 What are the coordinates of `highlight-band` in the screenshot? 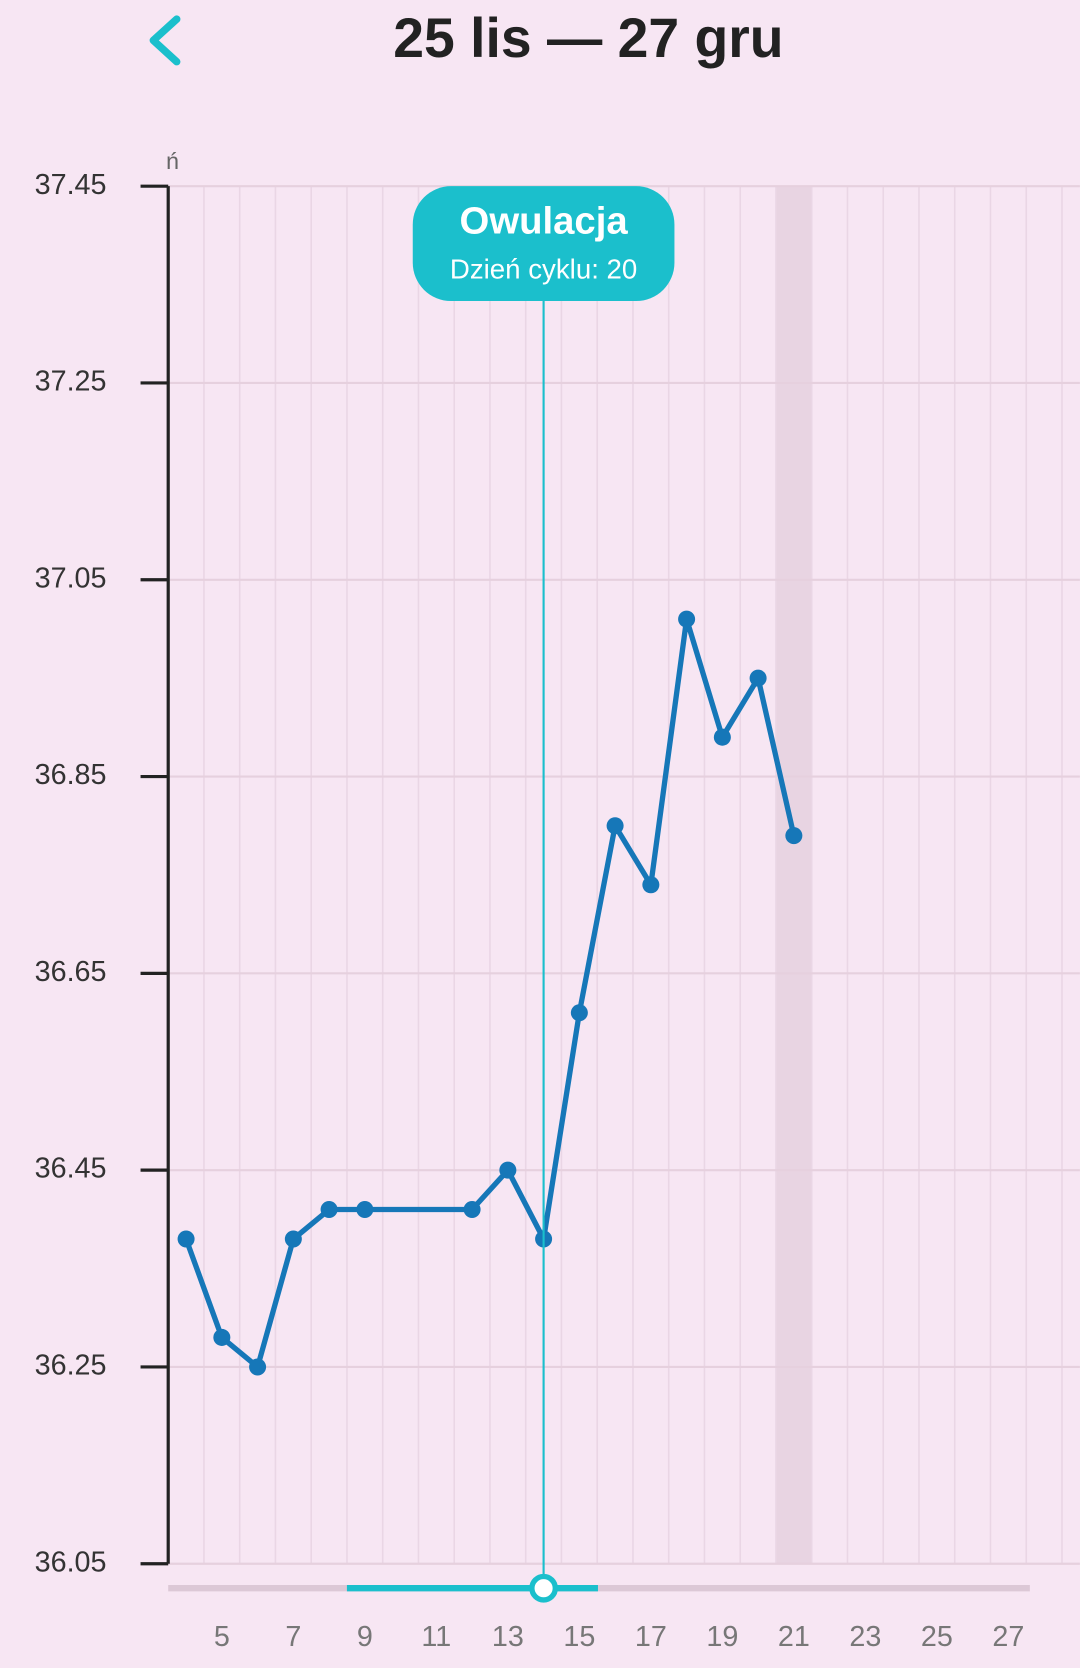 It's located at (793, 875).